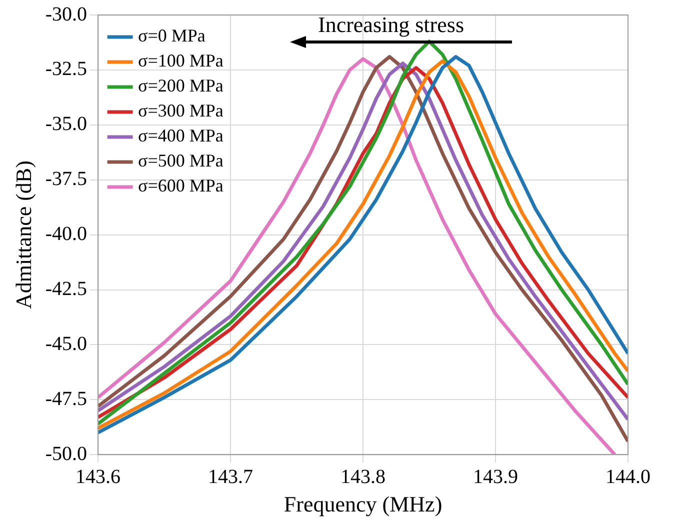 This screenshot has width=683, height=523. I want to click on y-tick-label: -50.0, so click(66, 453).